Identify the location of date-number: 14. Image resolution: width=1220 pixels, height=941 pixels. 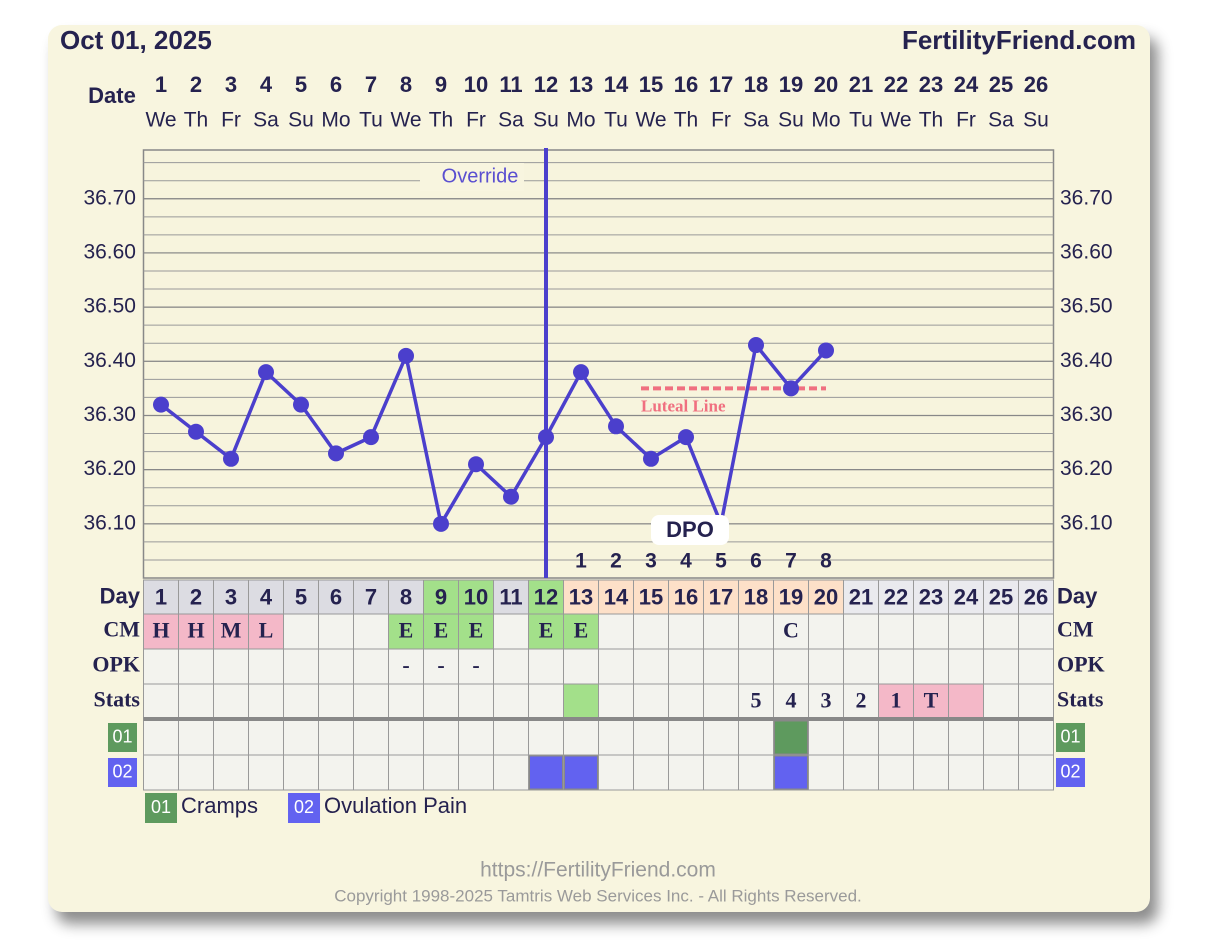
(616, 84).